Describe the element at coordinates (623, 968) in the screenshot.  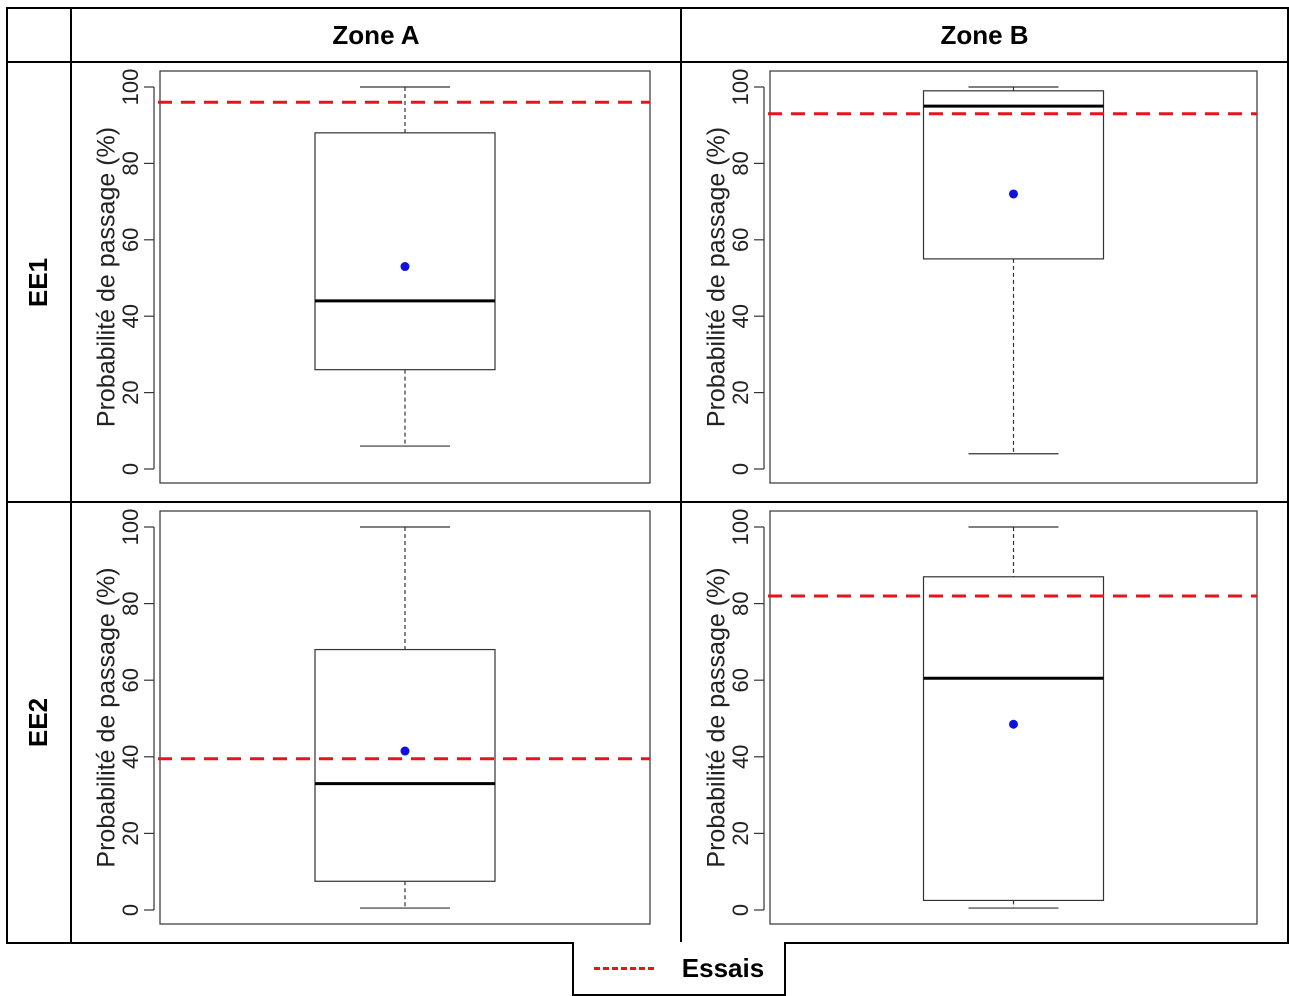
I see `legend-dashed-line-swatch` at that location.